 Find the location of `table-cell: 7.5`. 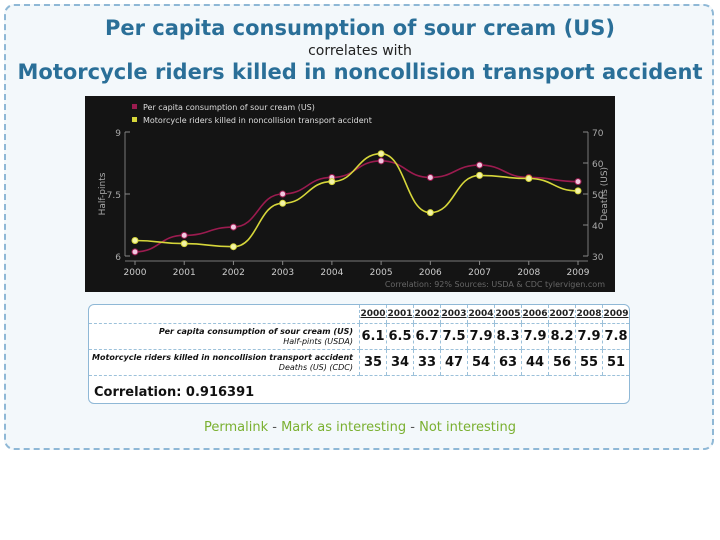

table-cell: 7.5 is located at coordinates (454, 336).